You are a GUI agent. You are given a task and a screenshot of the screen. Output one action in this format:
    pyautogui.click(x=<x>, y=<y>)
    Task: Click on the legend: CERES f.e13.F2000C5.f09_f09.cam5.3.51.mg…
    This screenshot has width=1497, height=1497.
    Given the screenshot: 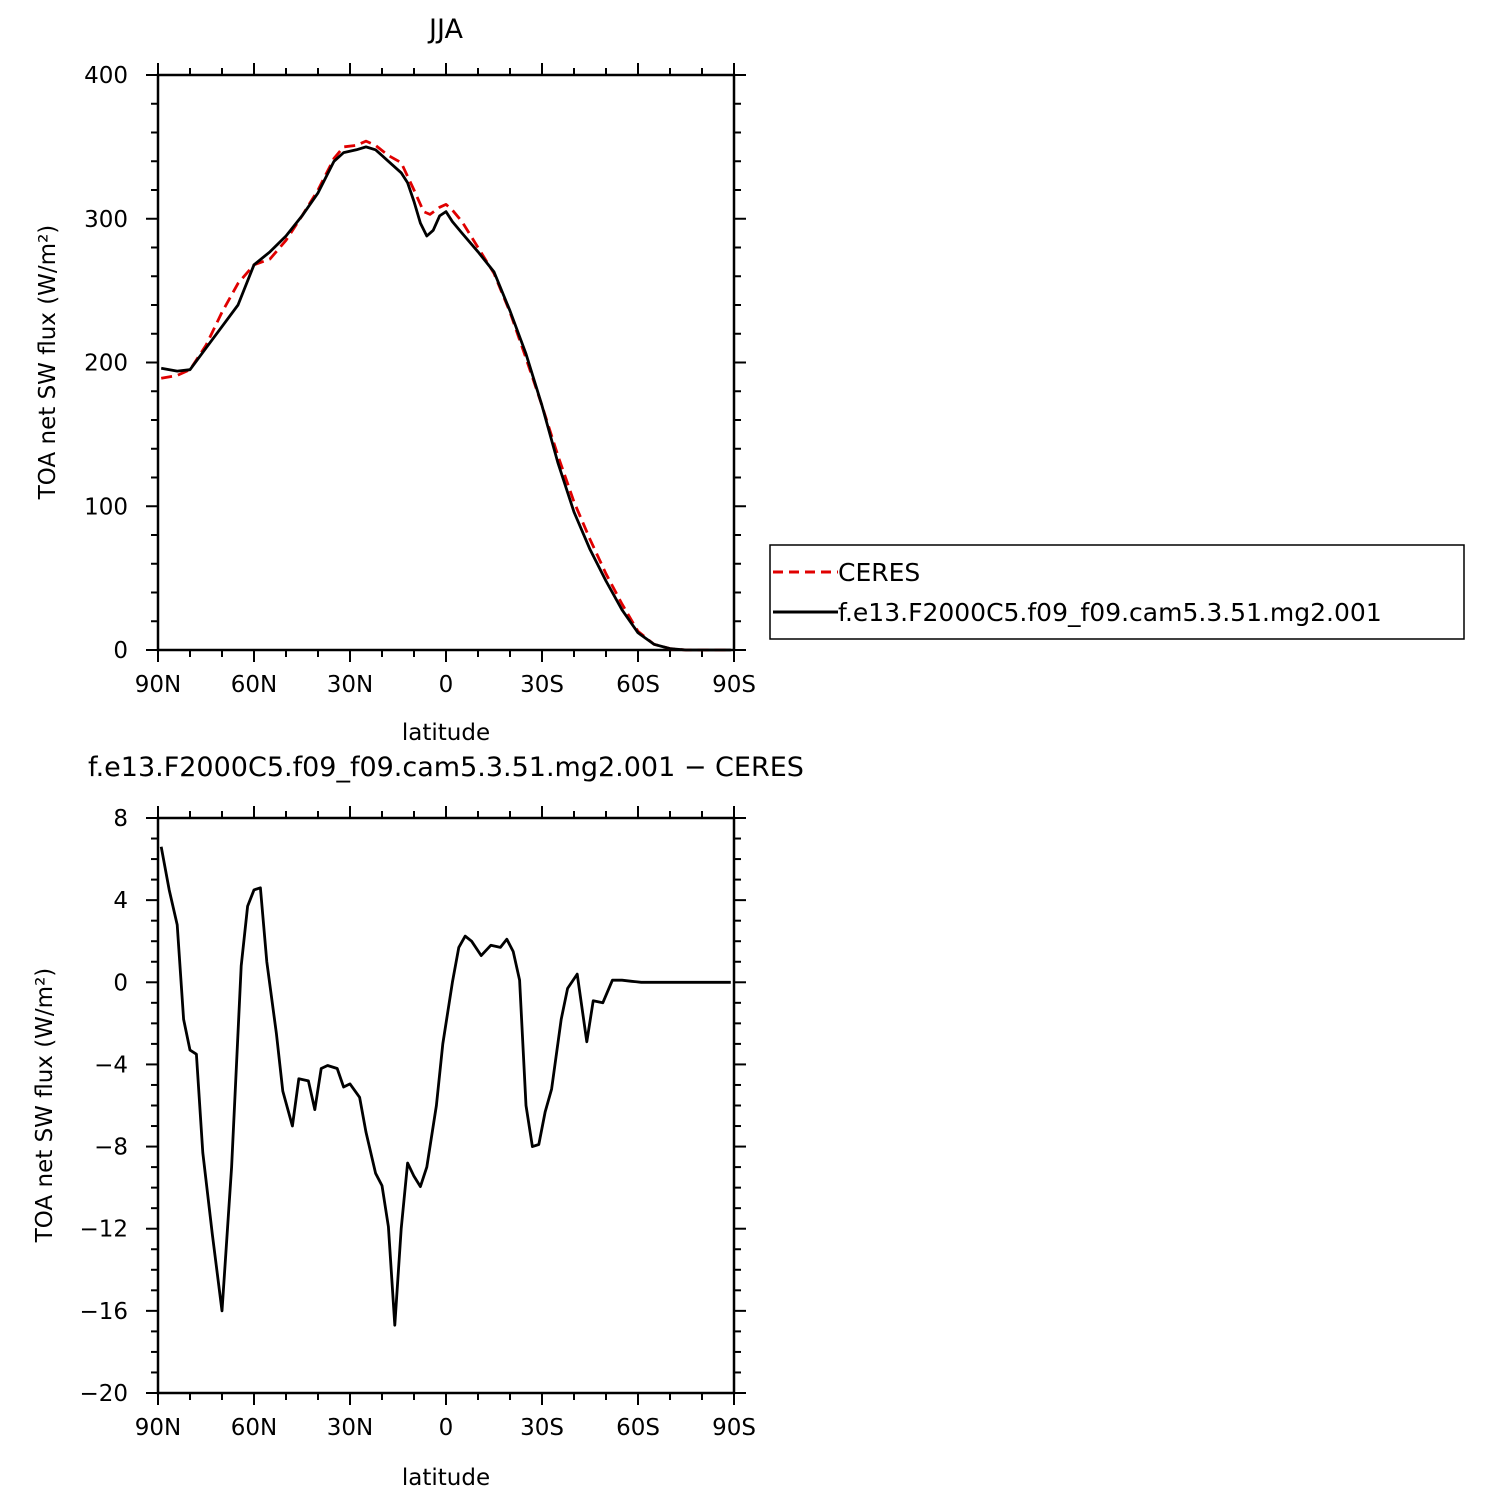 What is the action you would take?
    pyautogui.click(x=1117, y=592)
    